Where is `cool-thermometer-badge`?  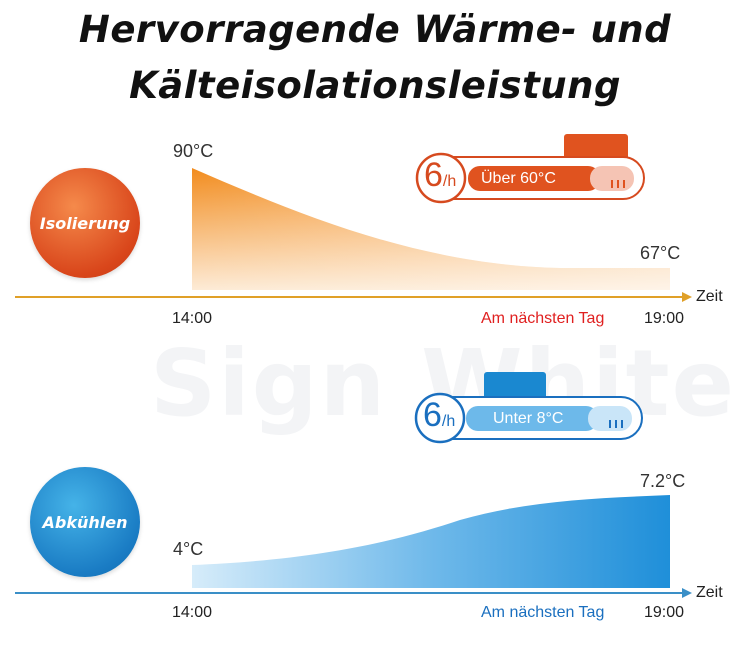
cool-thermometer-badge is located at coordinates (528, 408).